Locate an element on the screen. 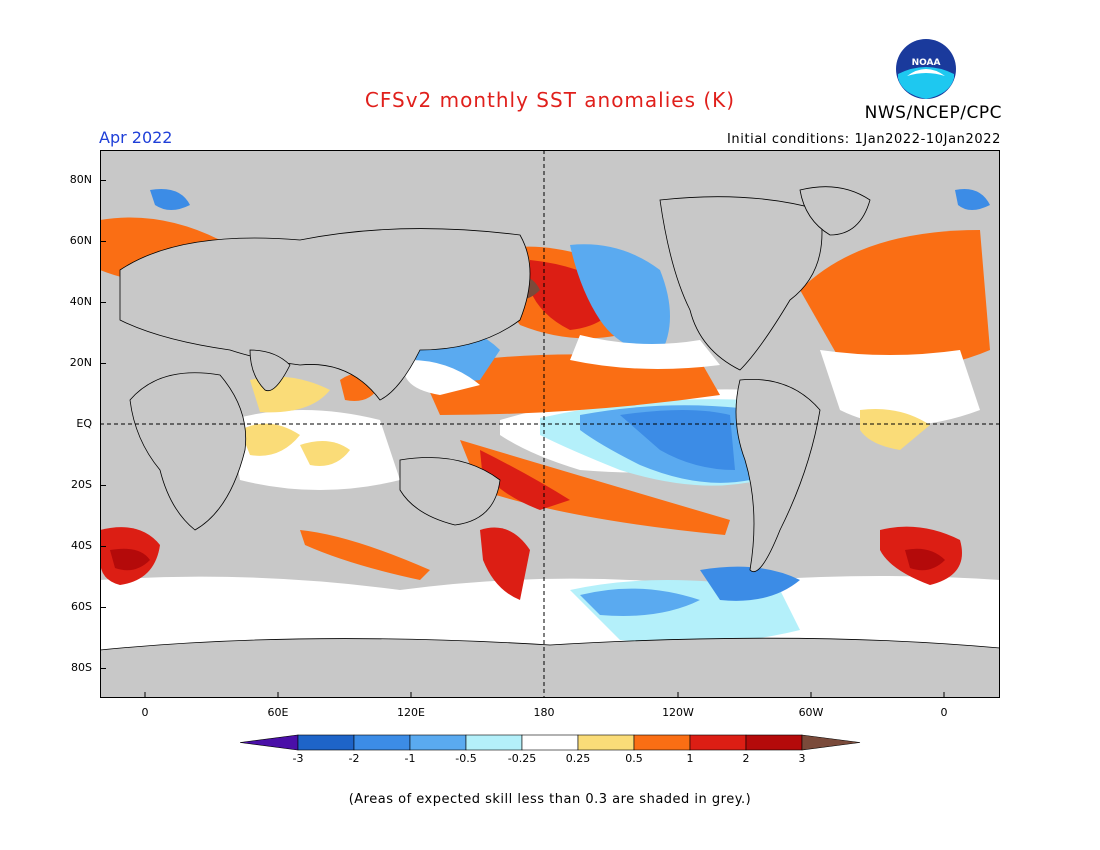 Image resolution: width=1100 pixels, height=850 pixels. lat-label: 80N is located at coordinates (80, 179).